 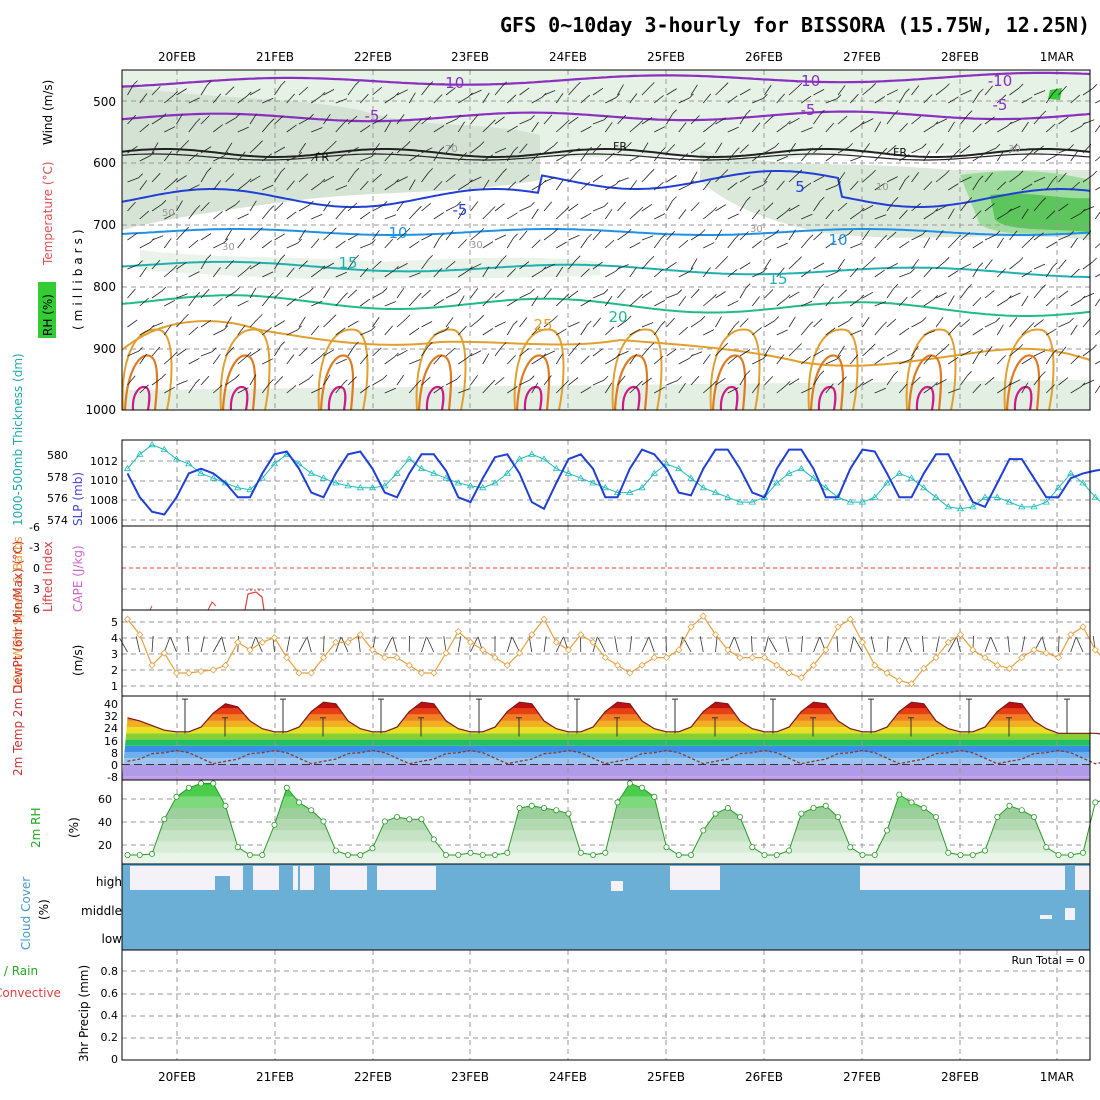 I want to click on temp-tick: 0, so click(x=114, y=765).